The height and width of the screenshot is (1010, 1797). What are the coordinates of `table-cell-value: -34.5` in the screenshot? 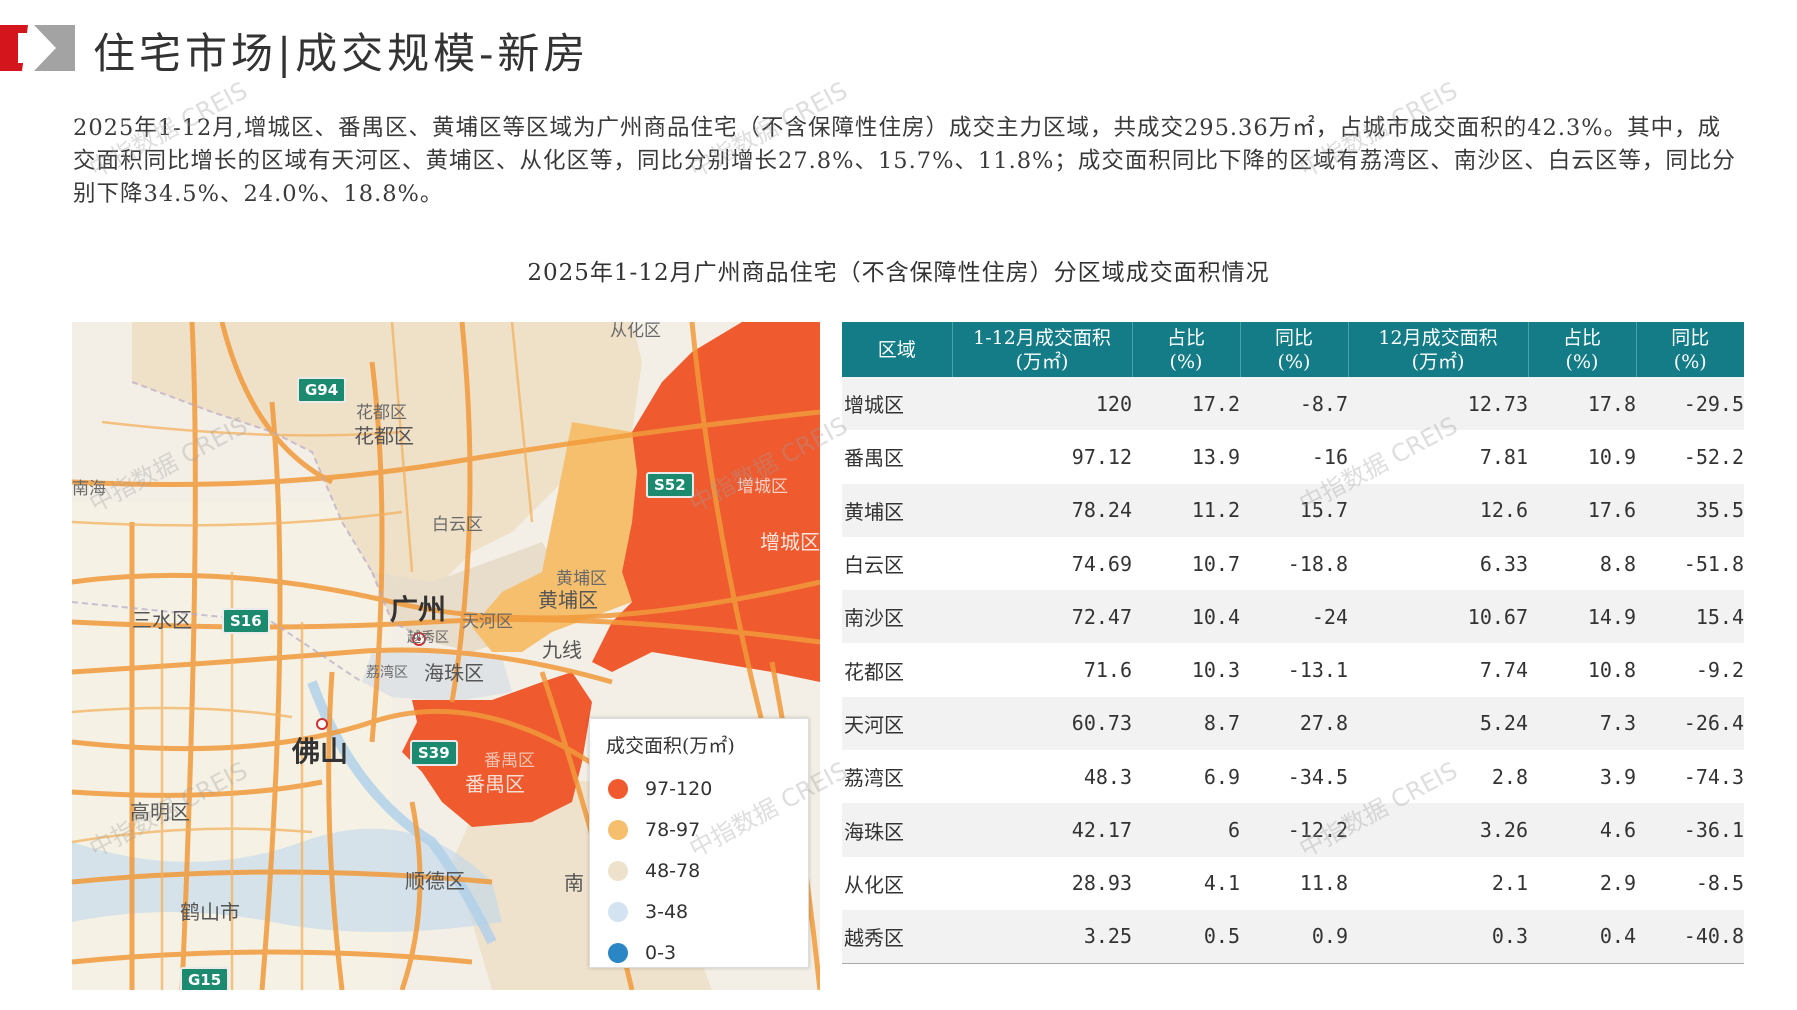 It's located at (1294, 777).